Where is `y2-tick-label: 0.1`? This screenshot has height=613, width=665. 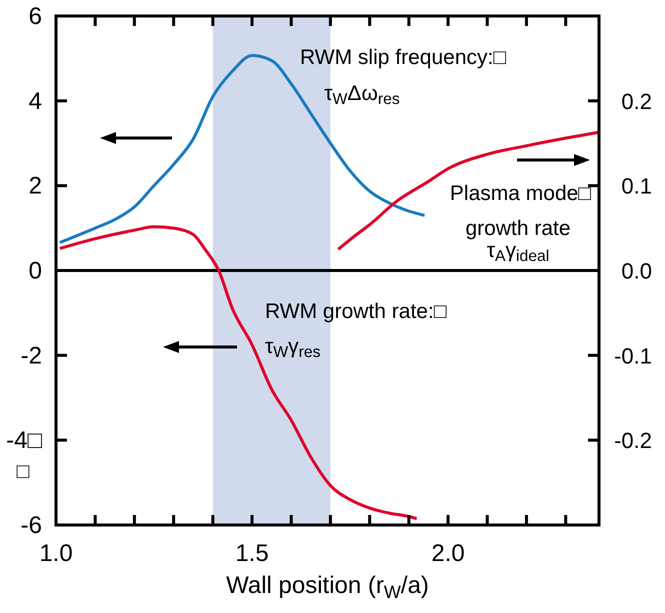 y2-tick-label: 0.1 is located at coordinates (636, 186).